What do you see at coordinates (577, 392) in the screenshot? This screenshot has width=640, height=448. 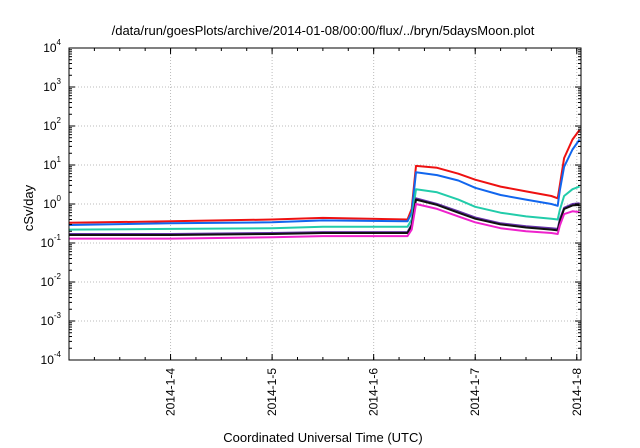 I see `x-tick-label: 2014-1-8` at bounding box center [577, 392].